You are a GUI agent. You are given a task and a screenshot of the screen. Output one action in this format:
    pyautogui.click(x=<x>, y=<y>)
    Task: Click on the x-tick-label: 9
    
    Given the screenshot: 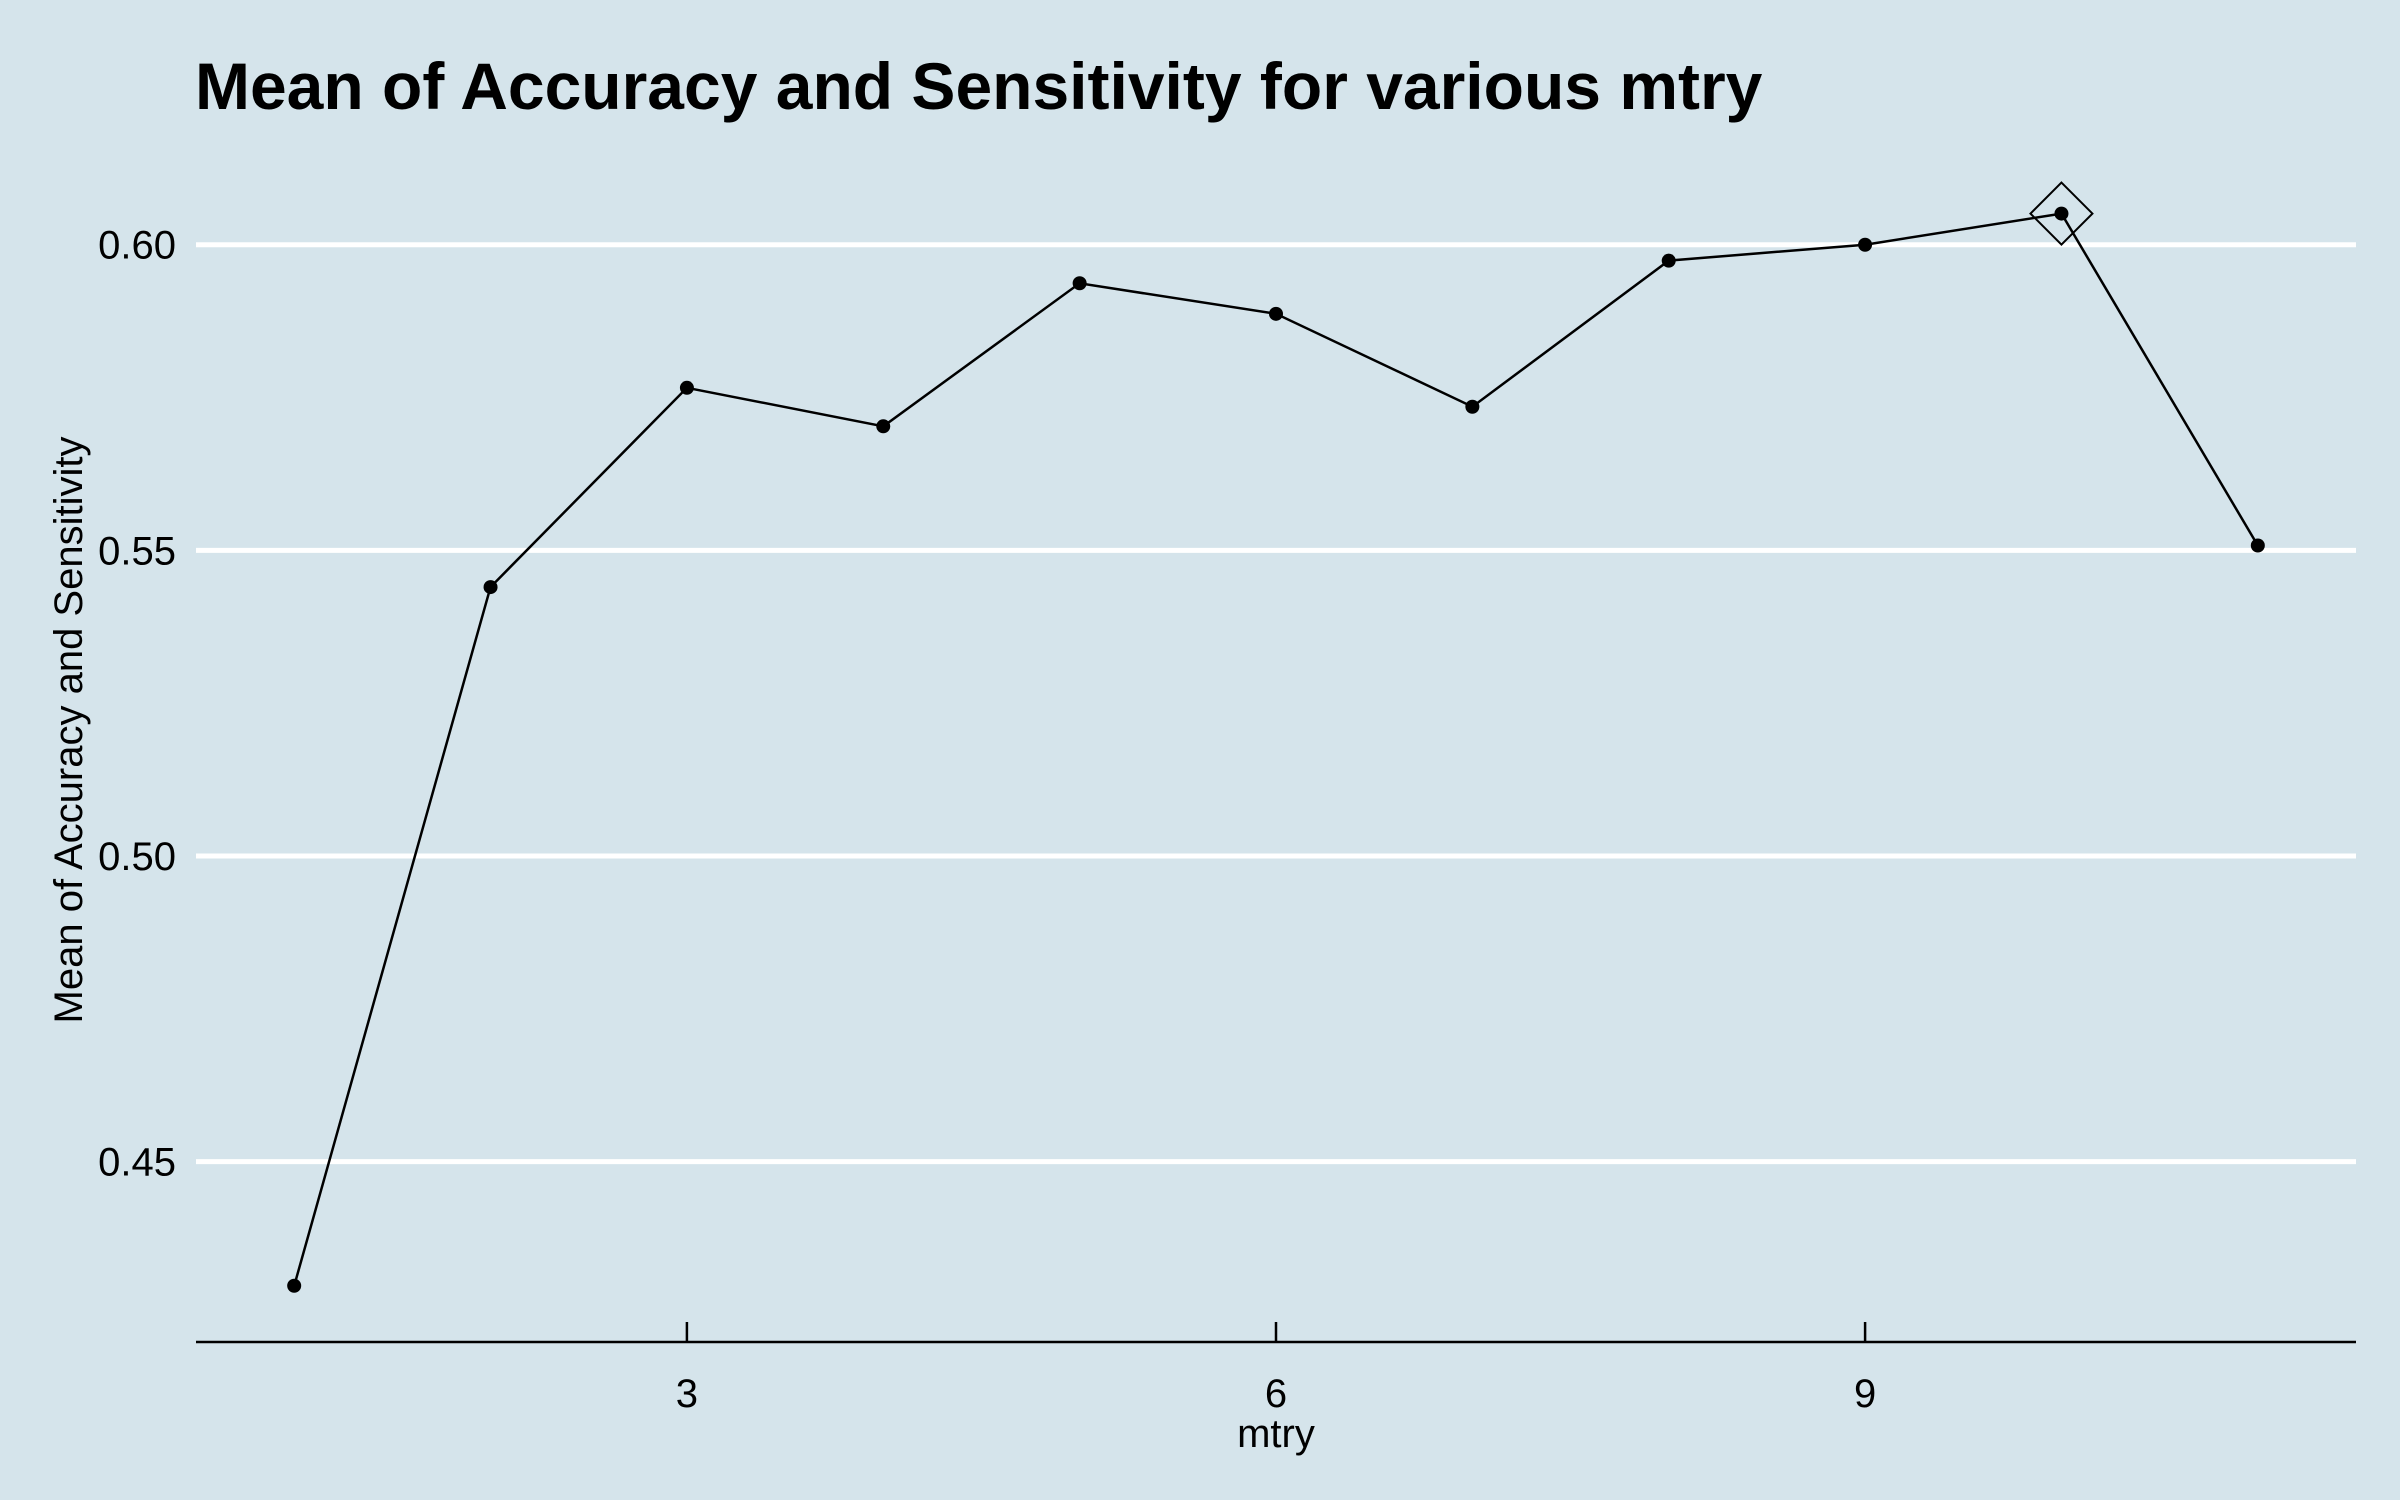 What is the action you would take?
    pyautogui.click(x=1865, y=1394)
    